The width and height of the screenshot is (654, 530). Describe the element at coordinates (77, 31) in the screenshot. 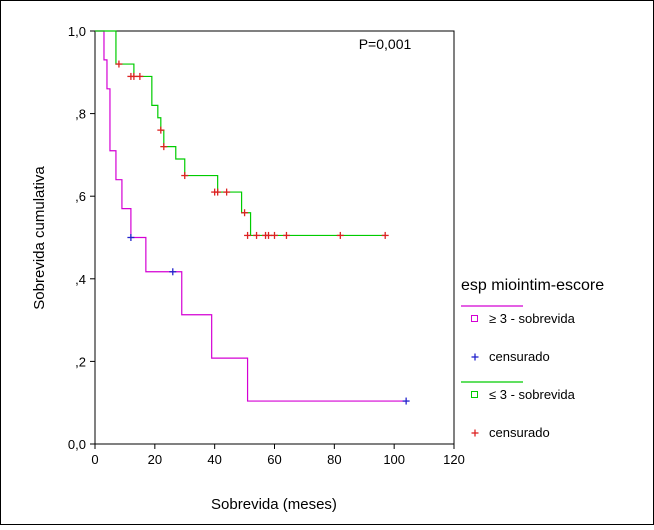

I see `y-tick-label: 1,0` at that location.